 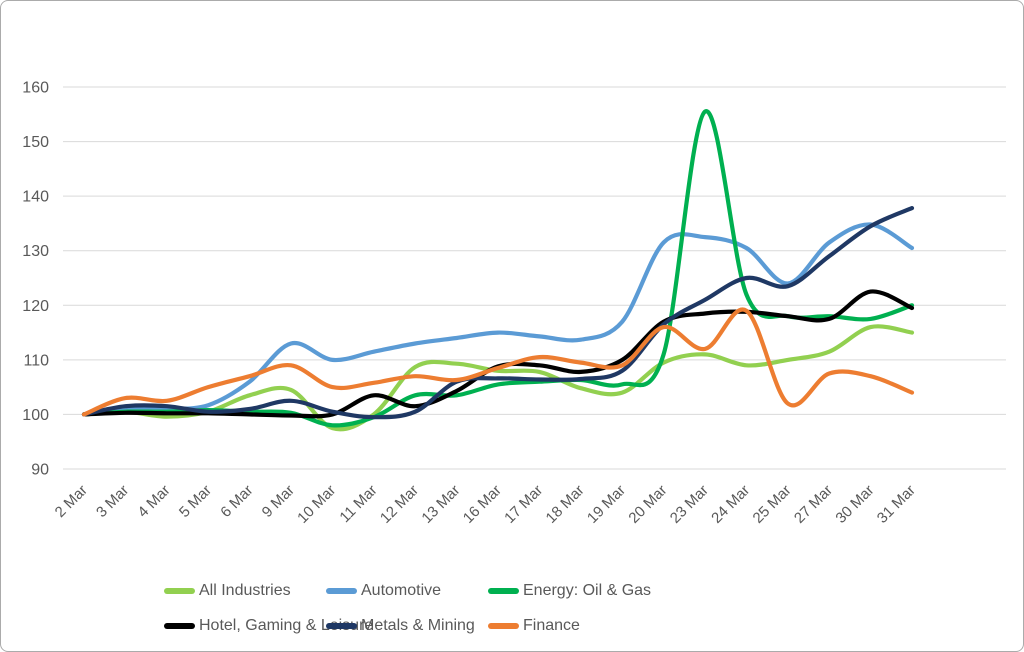 What do you see at coordinates (647, 504) in the screenshot?
I see `svg-text: 20 Mar` at bounding box center [647, 504].